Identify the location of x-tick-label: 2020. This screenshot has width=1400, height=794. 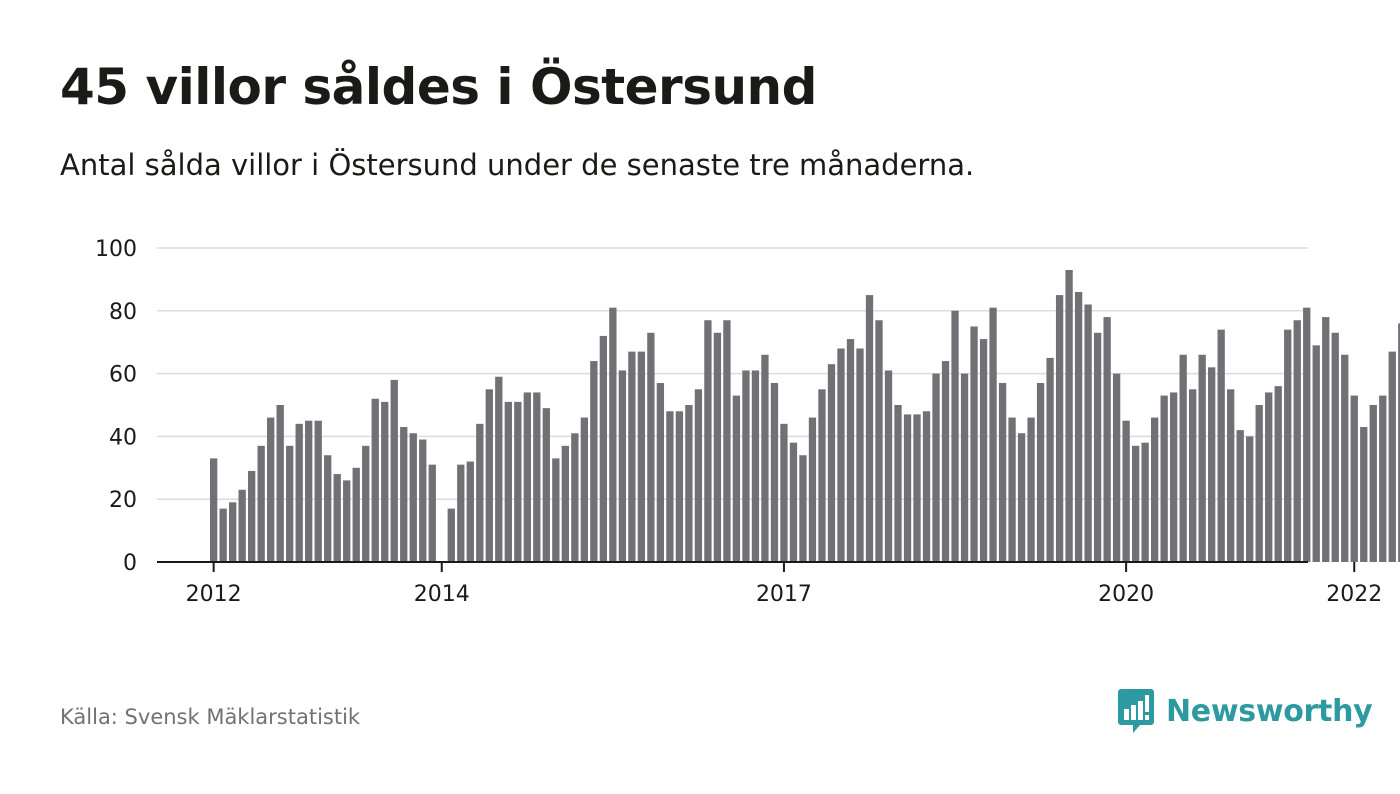
(1126, 594).